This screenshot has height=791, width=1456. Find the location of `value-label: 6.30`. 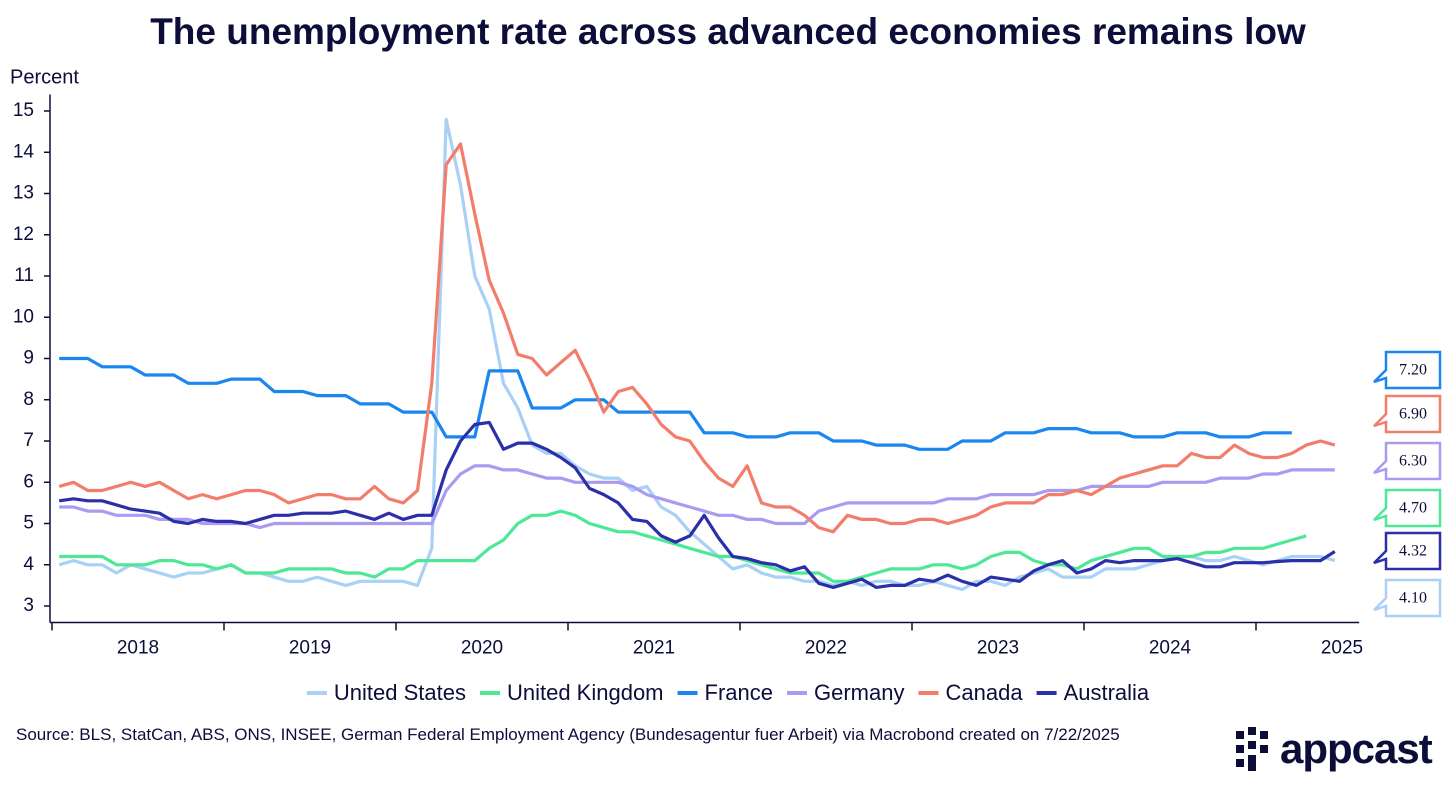

value-label: 6.30 is located at coordinates (1413, 461).